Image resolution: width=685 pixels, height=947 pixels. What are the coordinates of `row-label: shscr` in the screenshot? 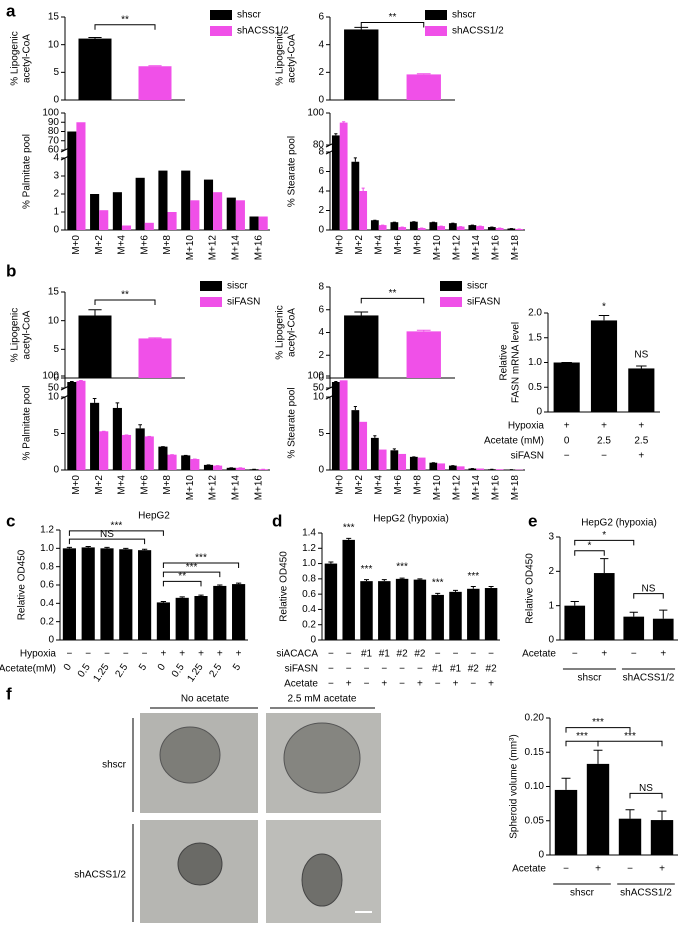 It's located at (114, 765).